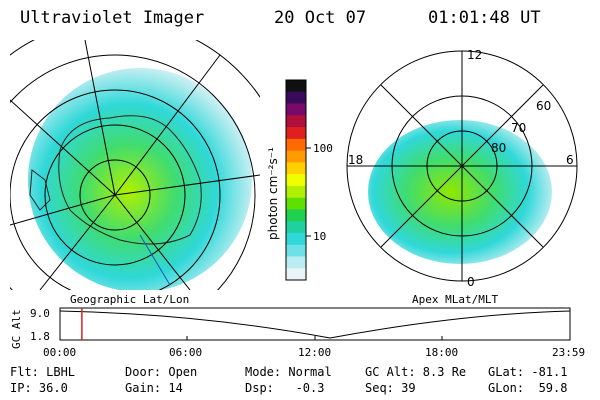 This screenshot has height=400, width=600. What do you see at coordinates (474, 55) in the screenshot?
I see `mlt-label-12: 12` at bounding box center [474, 55].